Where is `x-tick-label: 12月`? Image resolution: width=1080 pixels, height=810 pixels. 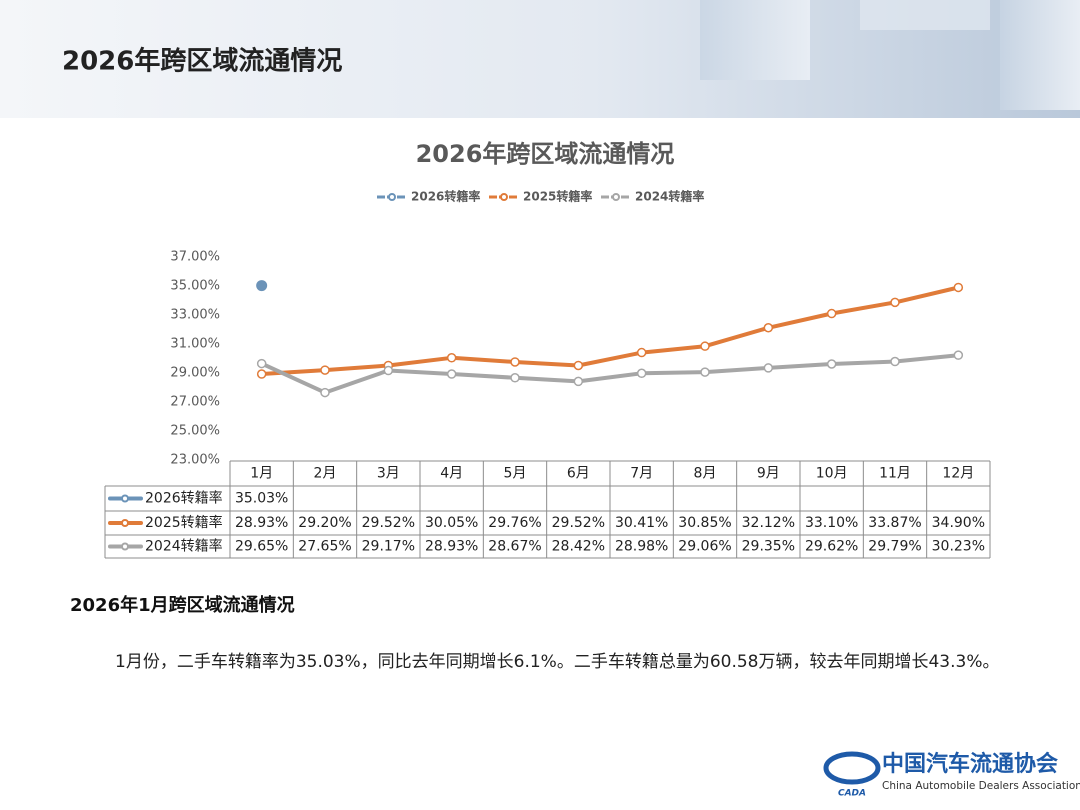
x-tick-label: 12月 is located at coordinates (958, 474).